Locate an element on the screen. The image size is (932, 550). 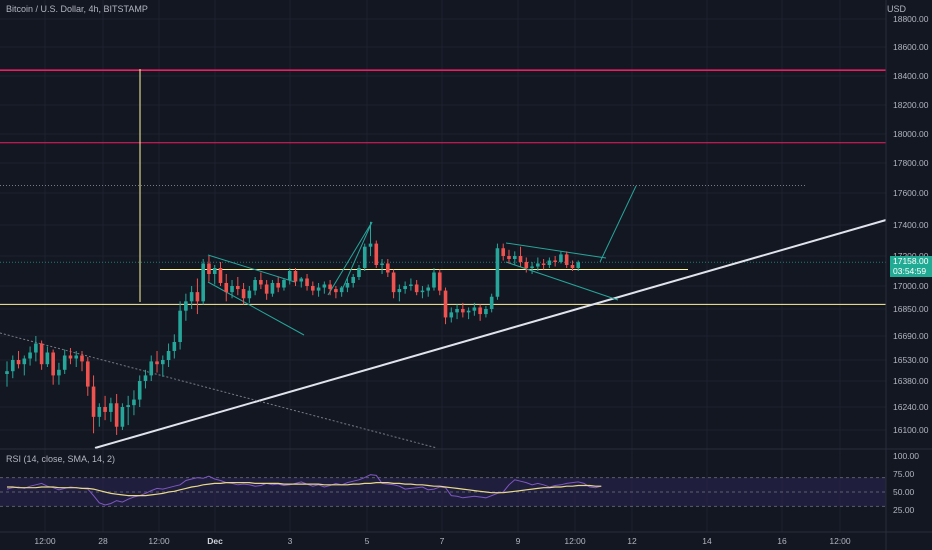
chart-title: Bitcoin / U.S. Dollar, 4h, BITSTAMP is located at coordinates (77, 9).